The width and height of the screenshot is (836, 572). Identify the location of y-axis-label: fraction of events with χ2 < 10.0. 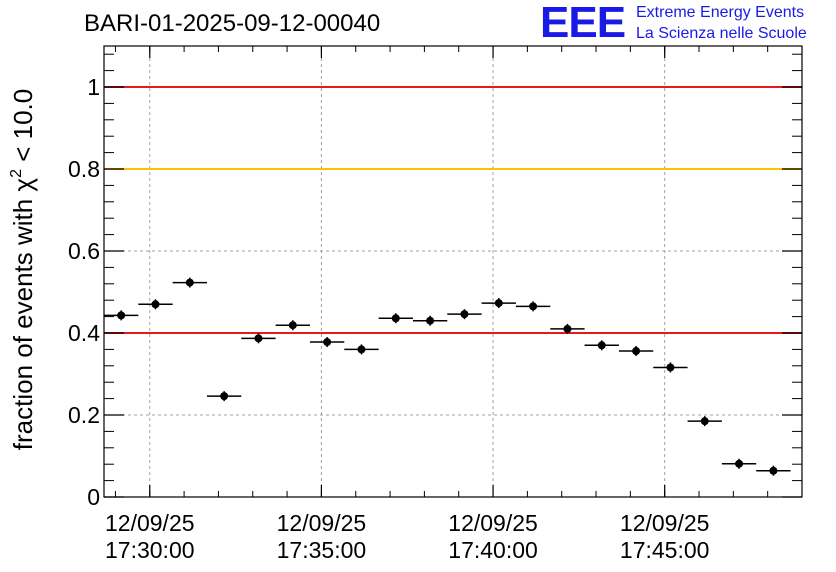
(23, 269).